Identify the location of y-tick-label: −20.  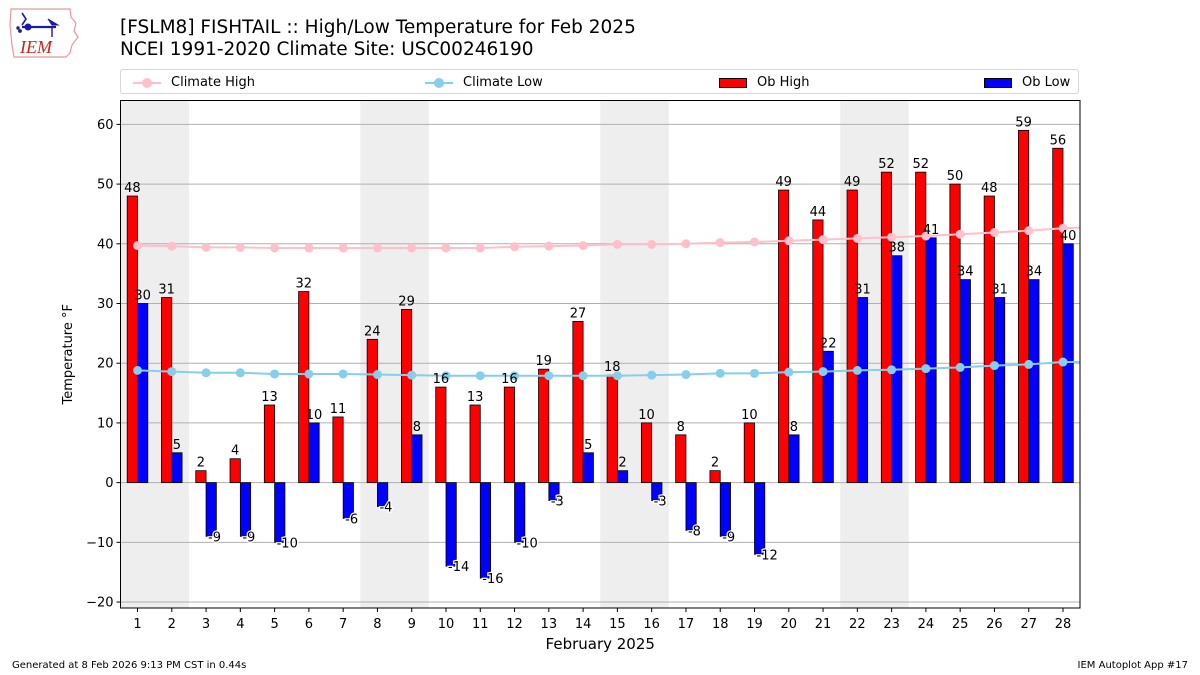
(99, 603).